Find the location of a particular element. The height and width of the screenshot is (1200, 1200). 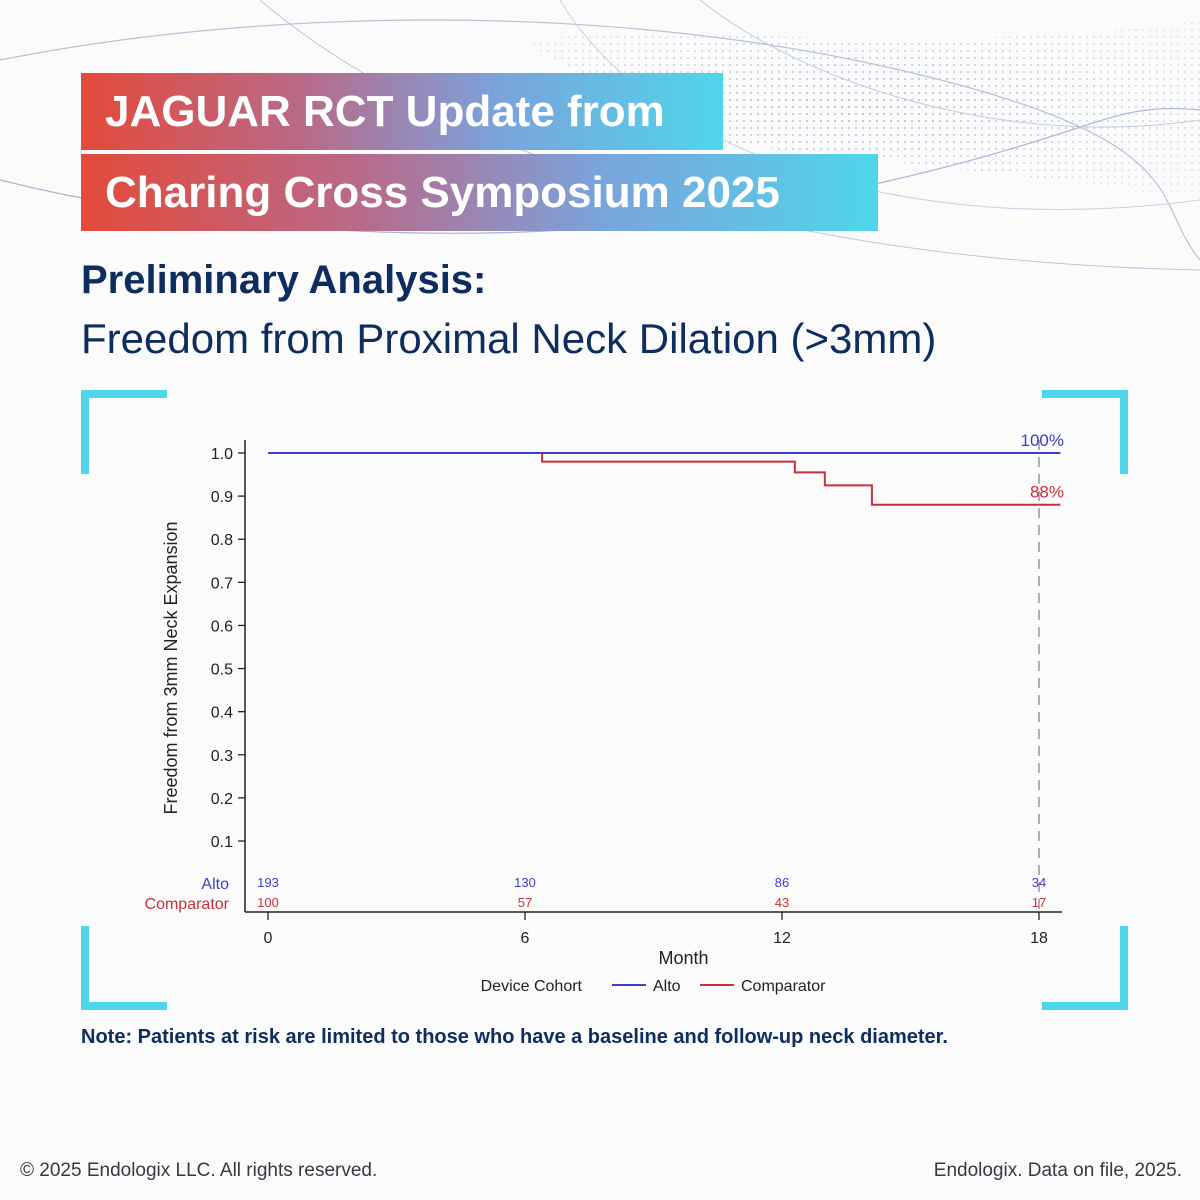

y-axis-label: Freedom from 3mm Neck Expansion is located at coordinates (171, 667).